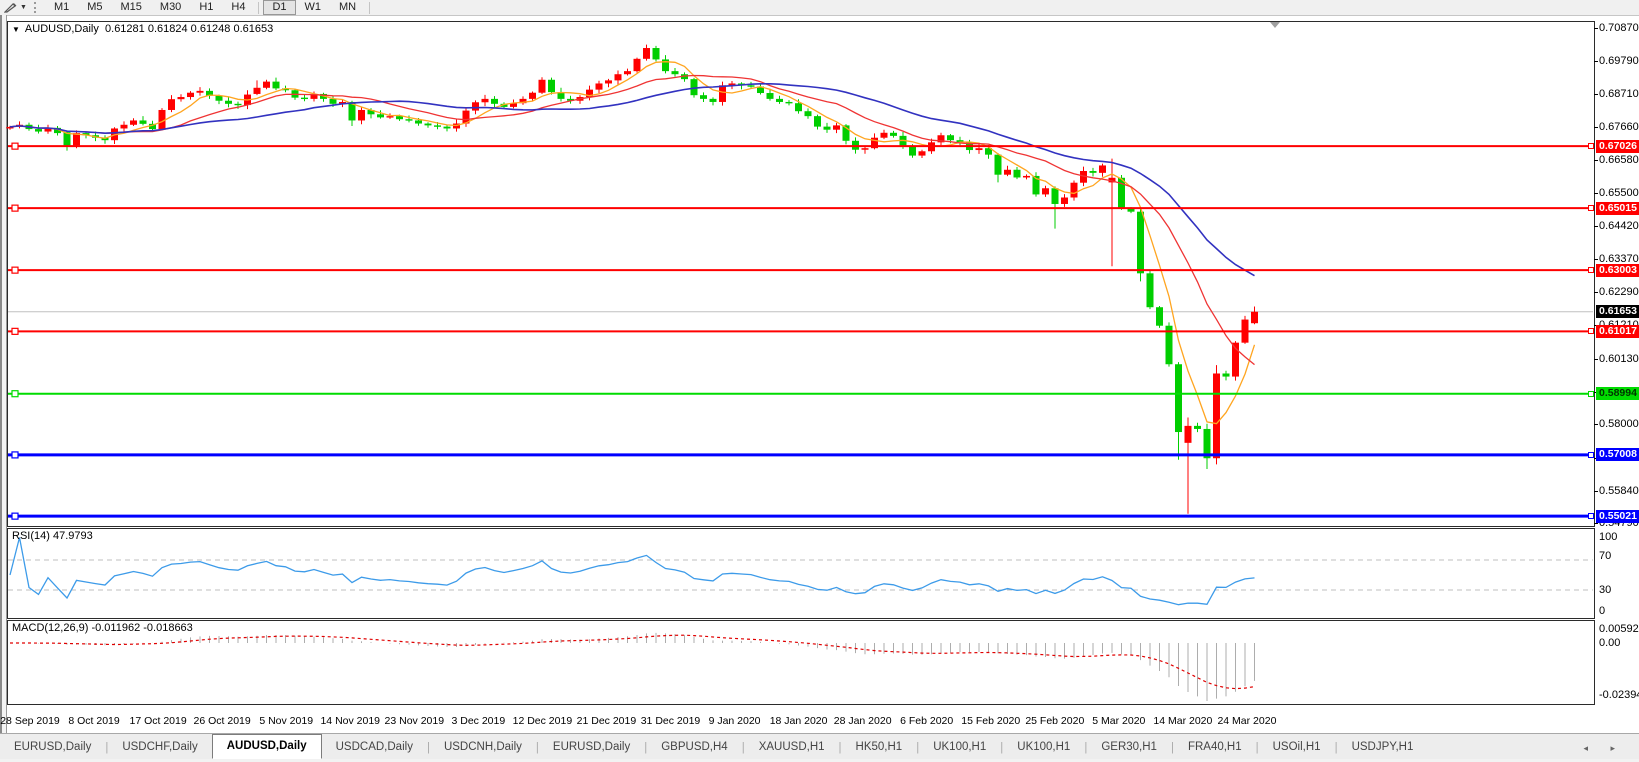 Image resolution: width=1639 pixels, height=762 pixels. I want to click on macd-panel-frame, so click(801, 662).